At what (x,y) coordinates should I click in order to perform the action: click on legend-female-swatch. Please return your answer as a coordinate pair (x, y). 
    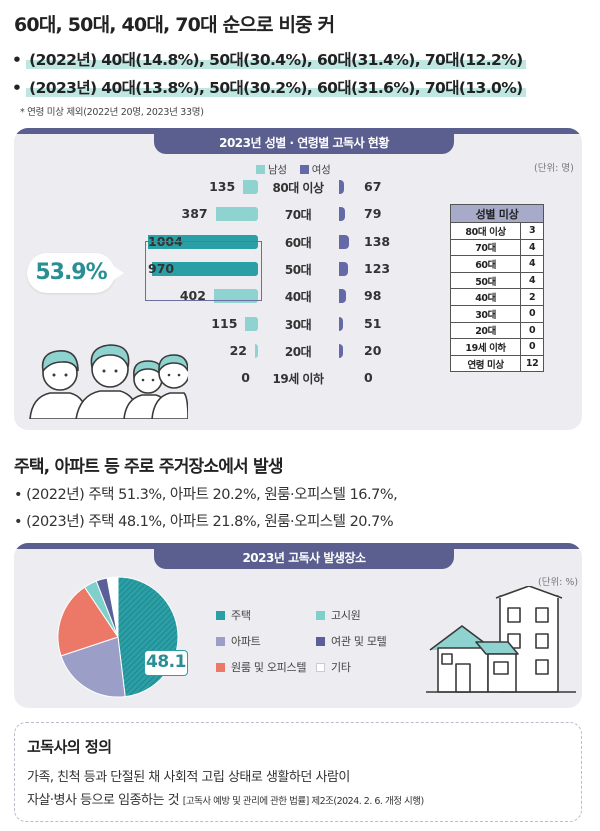
    Looking at the image, I should click on (304, 169).